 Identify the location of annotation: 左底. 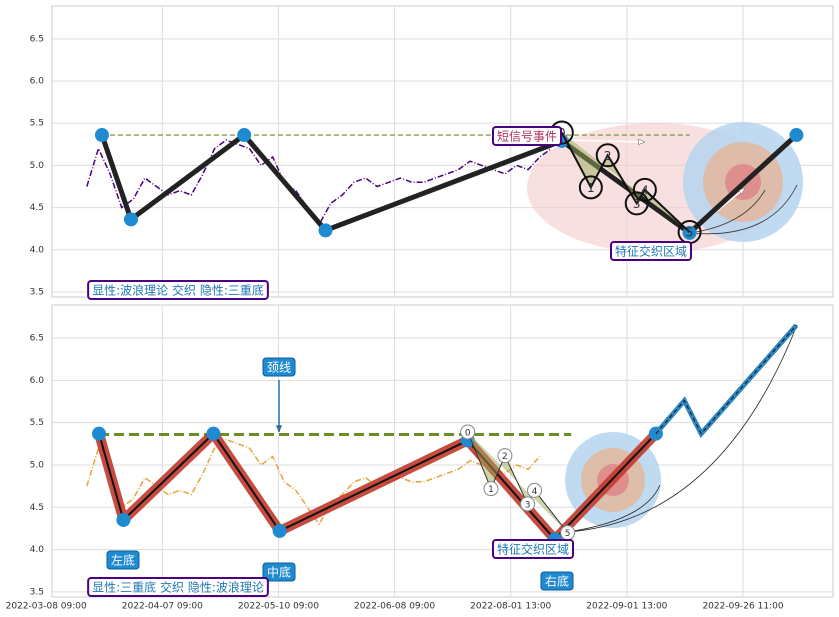
(123, 560).